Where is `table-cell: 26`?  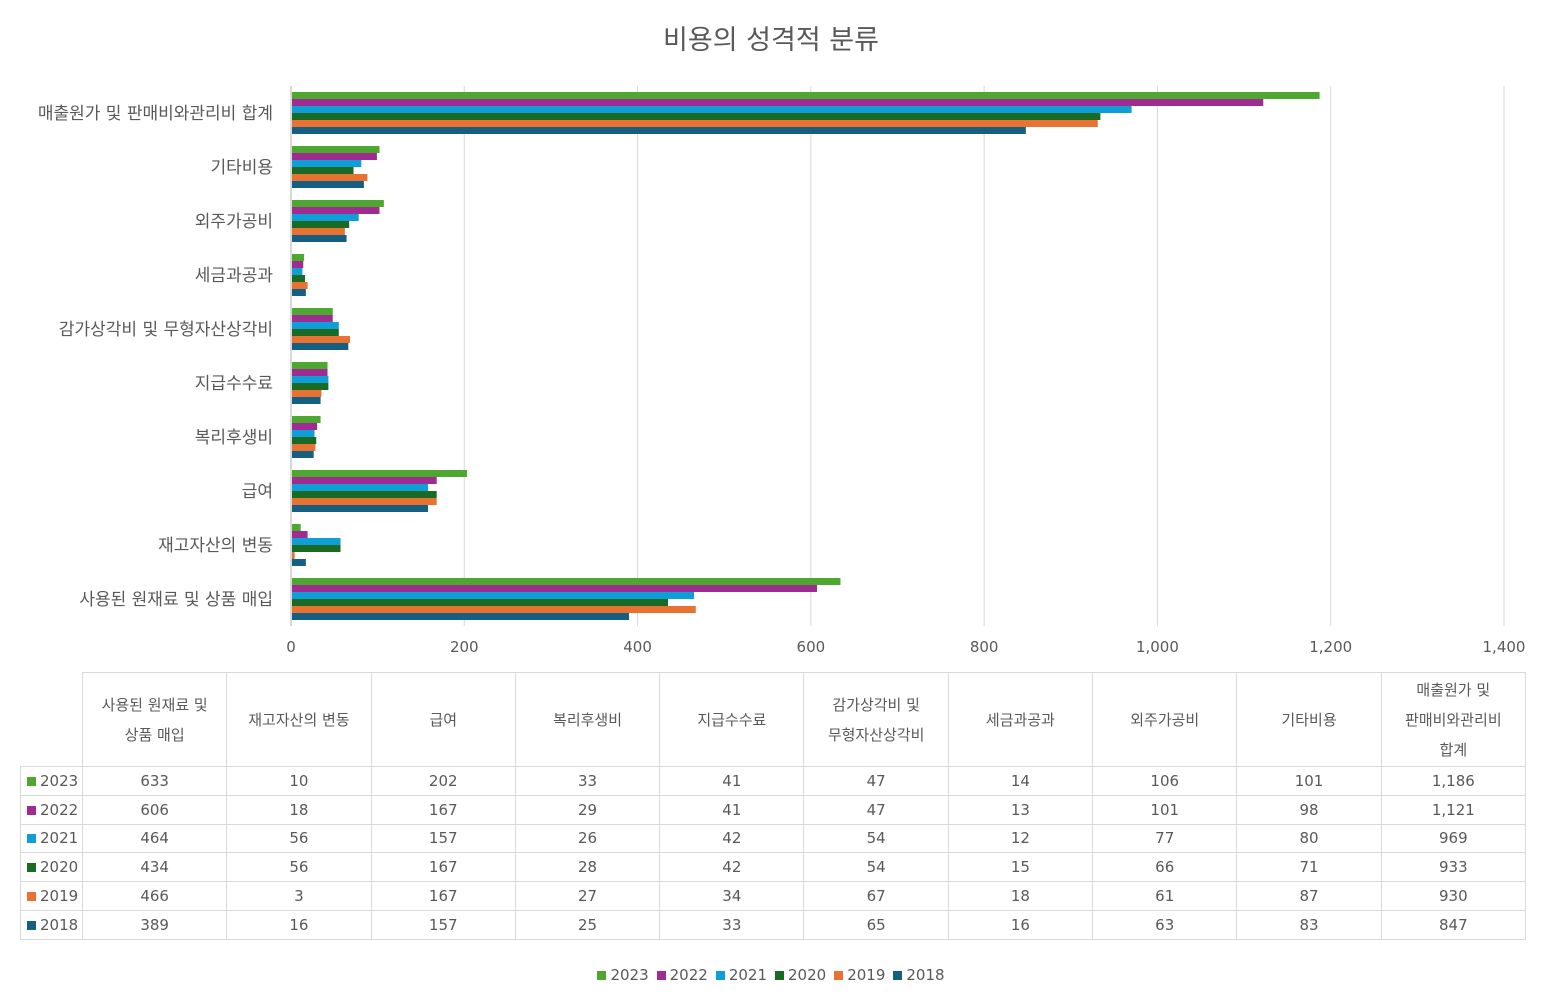
table-cell: 26 is located at coordinates (587, 838).